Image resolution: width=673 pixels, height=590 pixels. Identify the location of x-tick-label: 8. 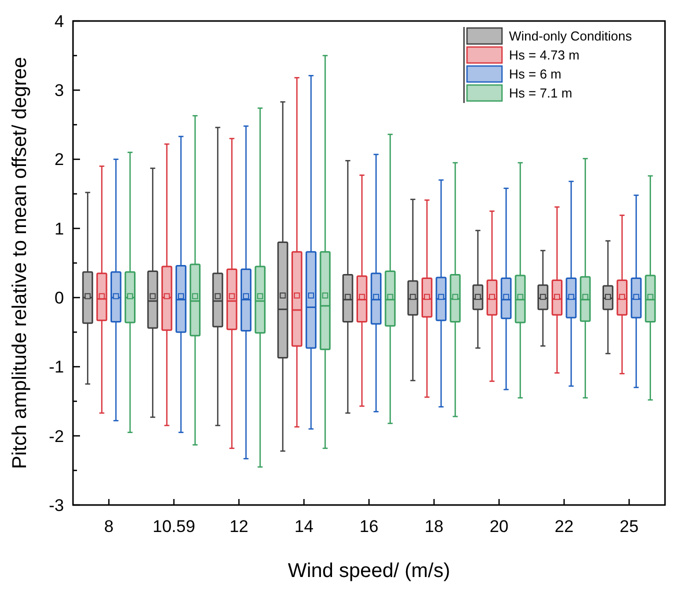
(109, 526).